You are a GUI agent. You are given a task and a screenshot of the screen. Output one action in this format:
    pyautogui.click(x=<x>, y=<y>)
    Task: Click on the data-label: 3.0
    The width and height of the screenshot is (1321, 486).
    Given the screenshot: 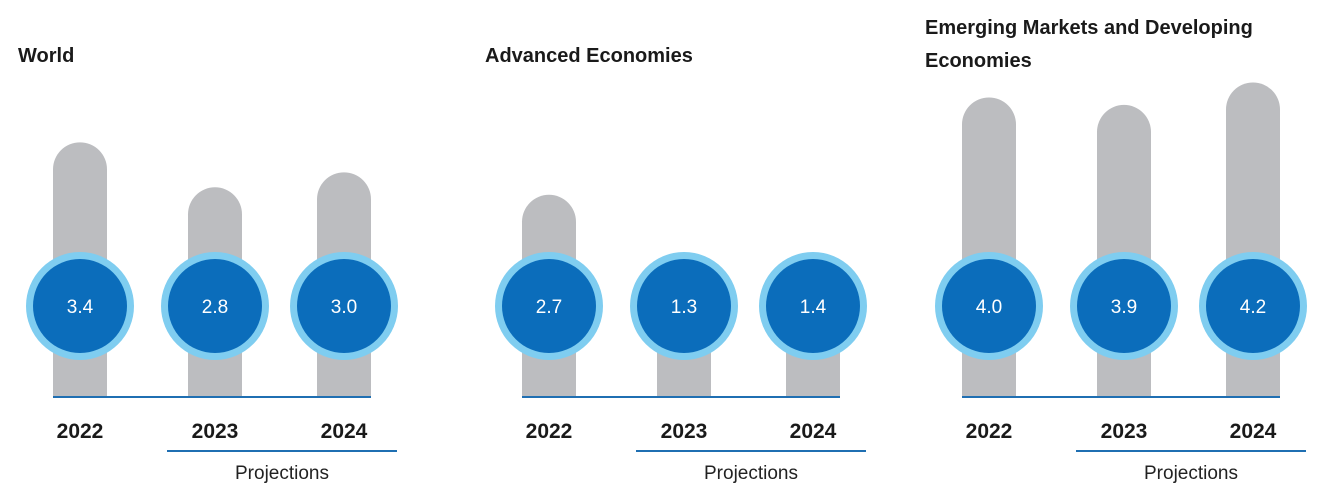 What is the action you would take?
    pyautogui.click(x=344, y=307)
    